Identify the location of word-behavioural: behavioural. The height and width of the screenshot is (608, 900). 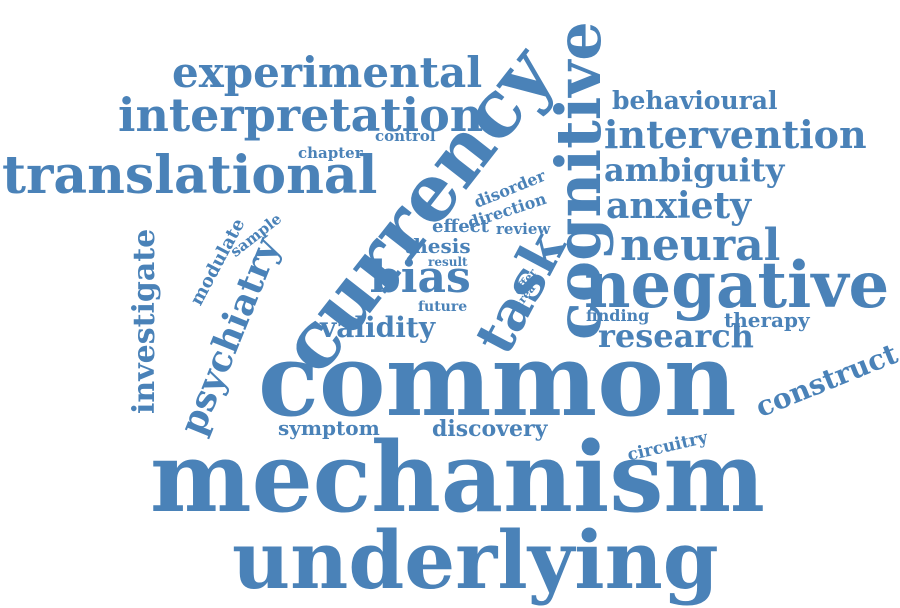
(695, 100).